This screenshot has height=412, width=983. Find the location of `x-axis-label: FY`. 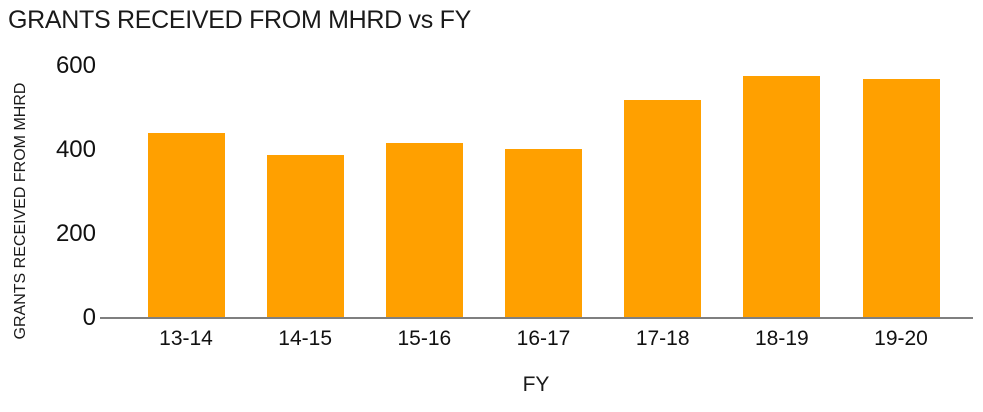

x-axis-label: FY is located at coordinates (536, 384).